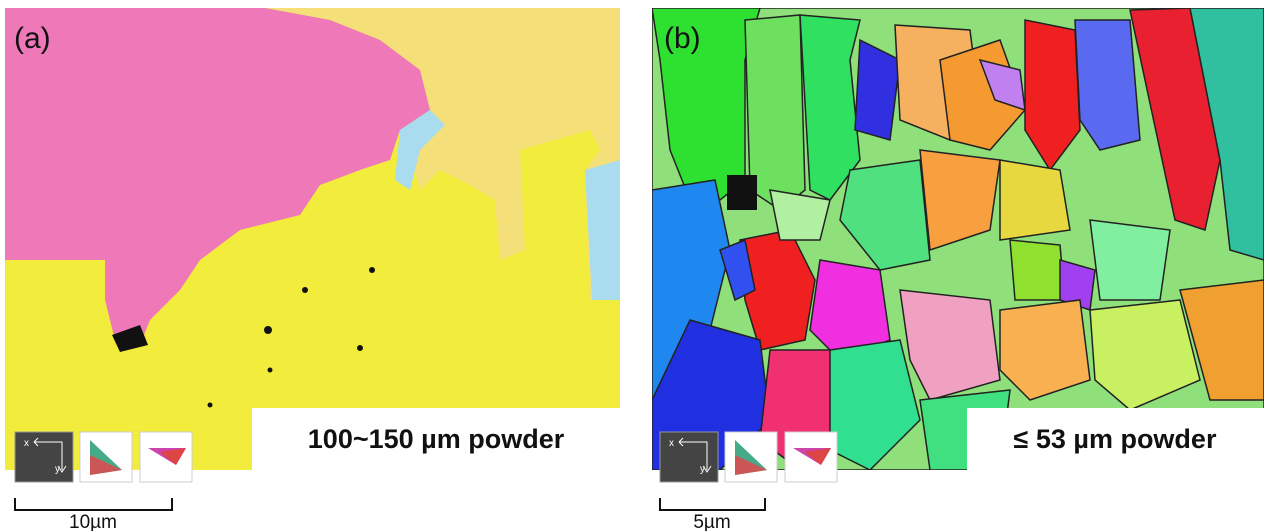  I want to click on scale-label: 5µm, so click(711, 521).